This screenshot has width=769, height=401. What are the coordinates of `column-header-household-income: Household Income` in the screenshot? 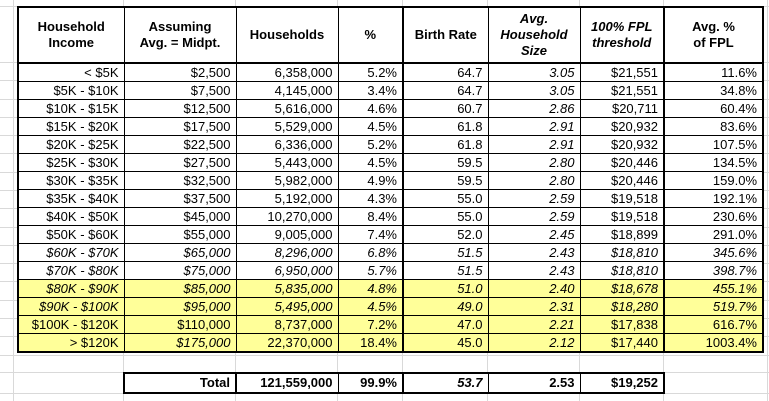 It's located at (71, 35).